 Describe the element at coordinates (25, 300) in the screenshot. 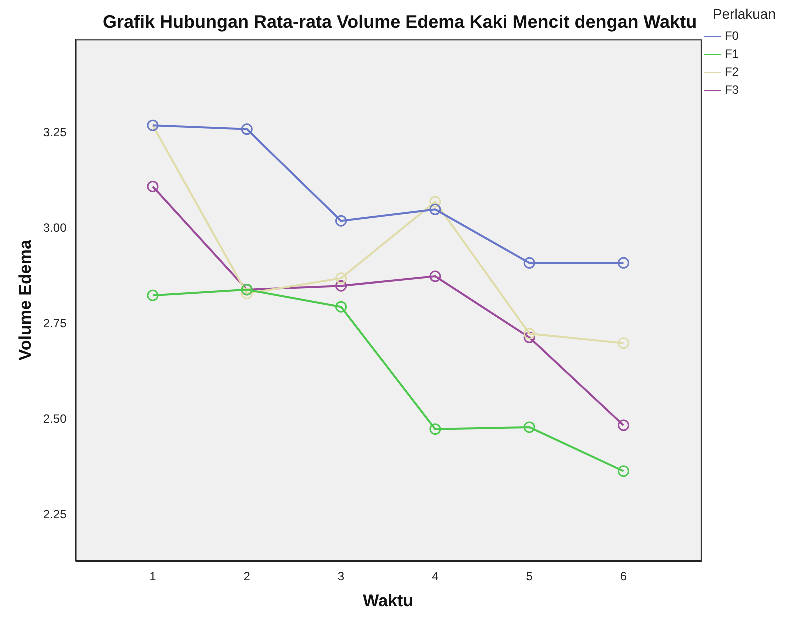

I see `y-axis-title: Volume Edema` at that location.